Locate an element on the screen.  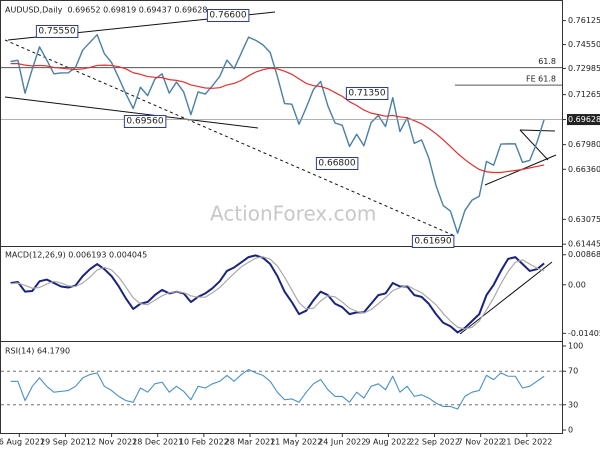
last-price-box is located at coordinates (583, 120).